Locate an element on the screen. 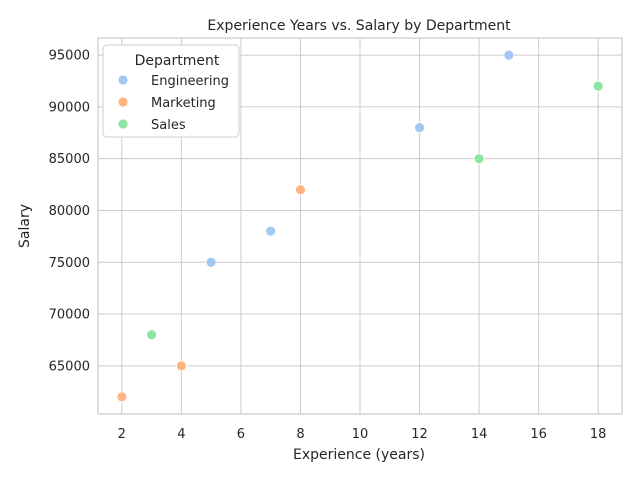 The height and width of the screenshot is (480, 640). x-tick-label: 2 is located at coordinates (122, 434).